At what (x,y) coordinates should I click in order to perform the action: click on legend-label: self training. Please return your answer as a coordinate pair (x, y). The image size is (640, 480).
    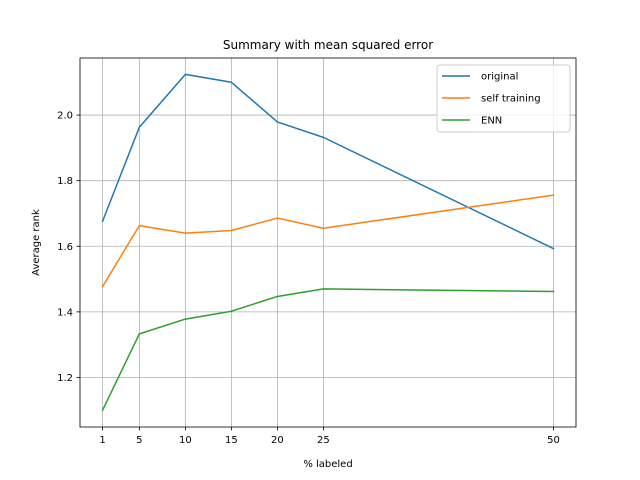
    Looking at the image, I should click on (511, 99).